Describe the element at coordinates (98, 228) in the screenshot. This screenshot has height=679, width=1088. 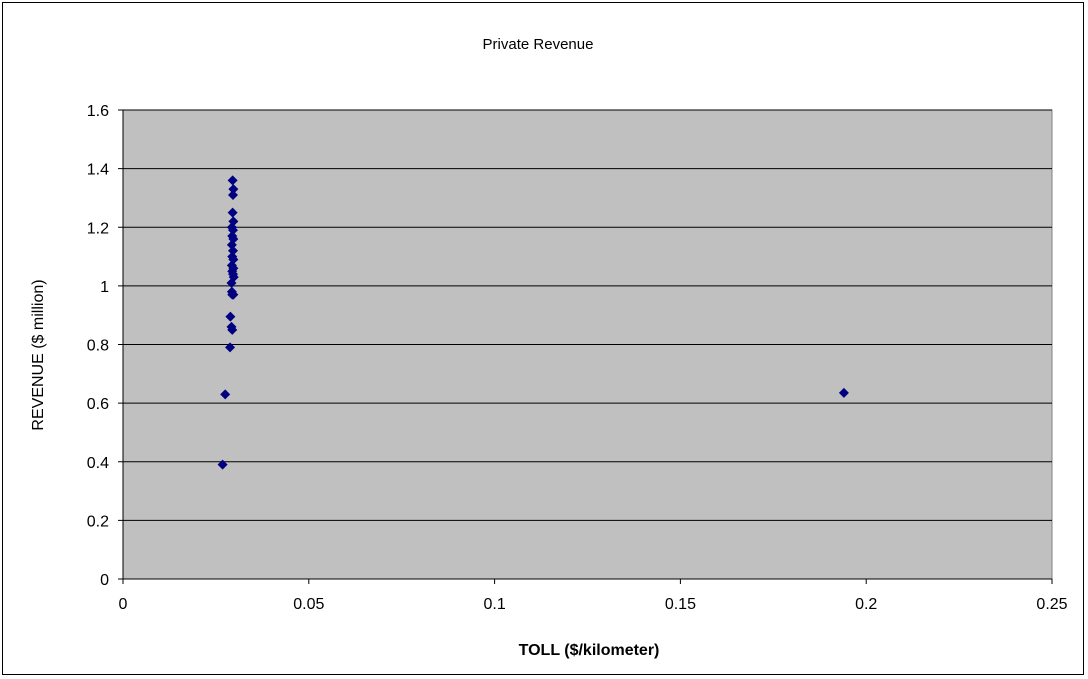
I see `y-tick-label: 1.2` at that location.